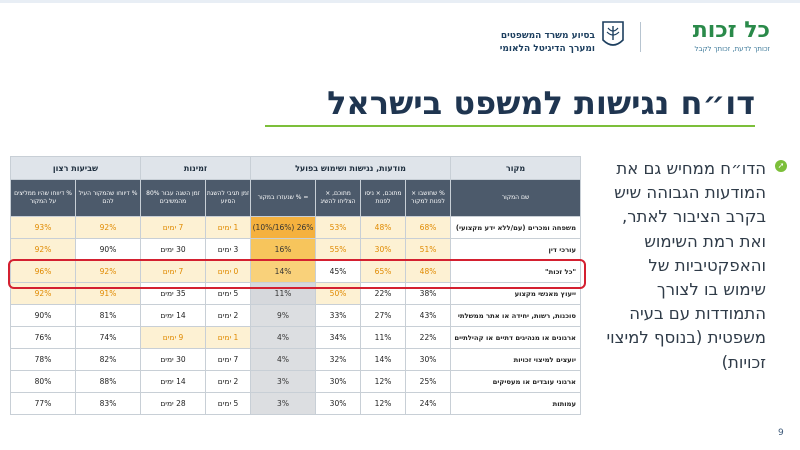 This screenshot has height=450, width=800. I want to click on cell-time-80: 14 ימים, so click(173, 381).